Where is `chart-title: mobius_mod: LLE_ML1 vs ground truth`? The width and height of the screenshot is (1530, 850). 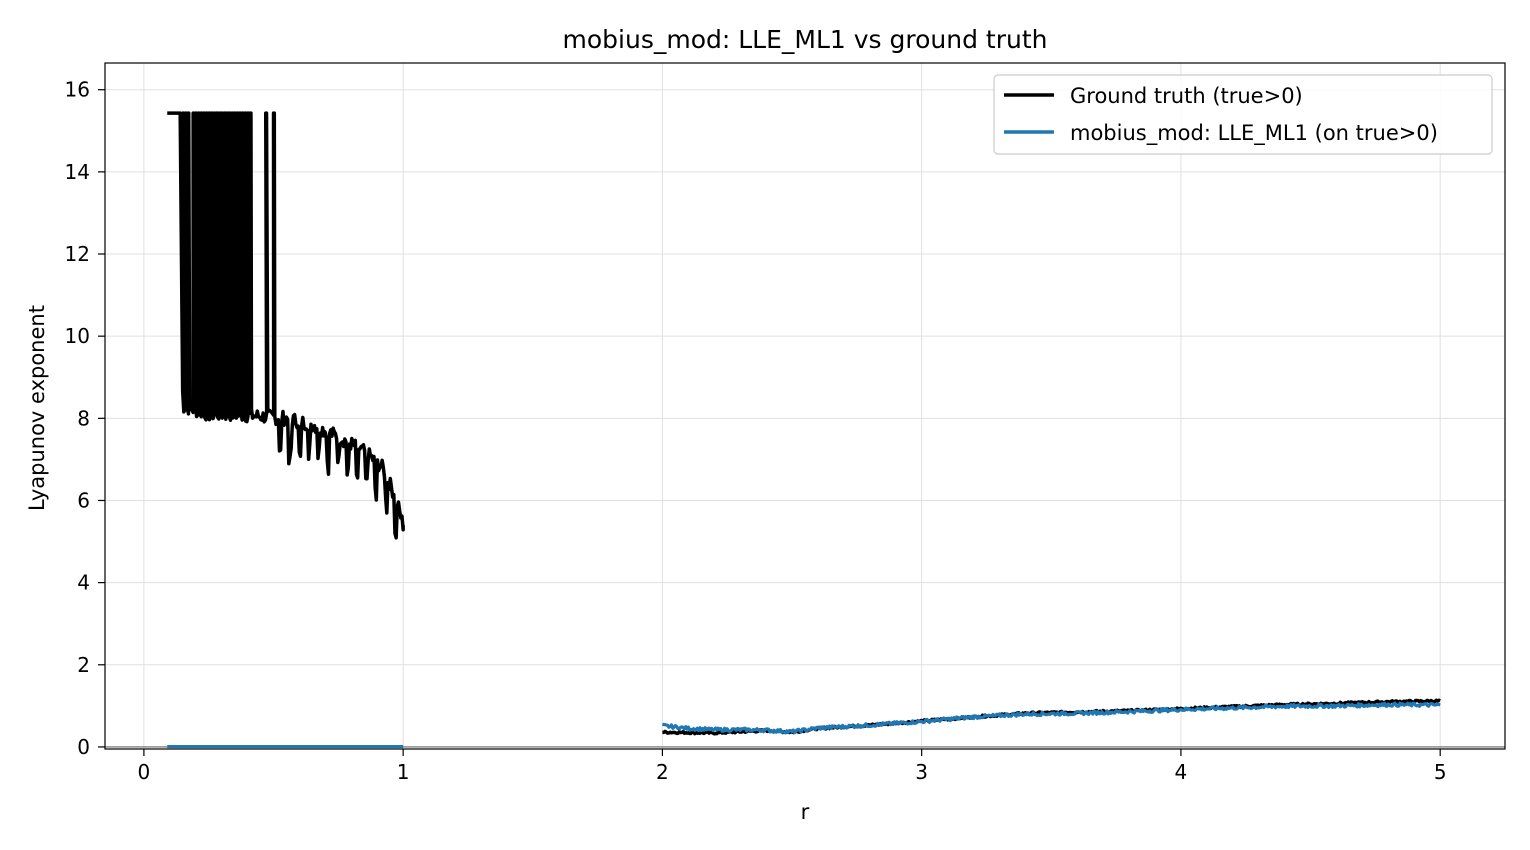 chart-title: mobius_mod: LLE_ML1 vs ground truth is located at coordinates (805, 39).